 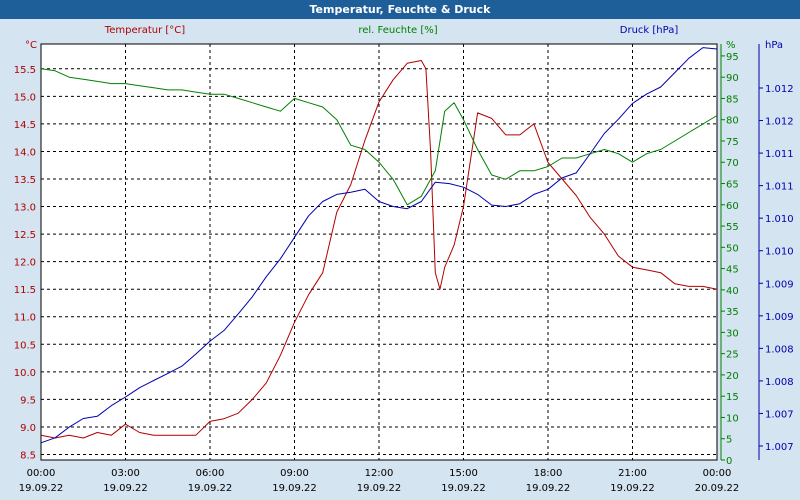 I want to click on y-tick-temperature: 13.5, so click(x=25, y=180).